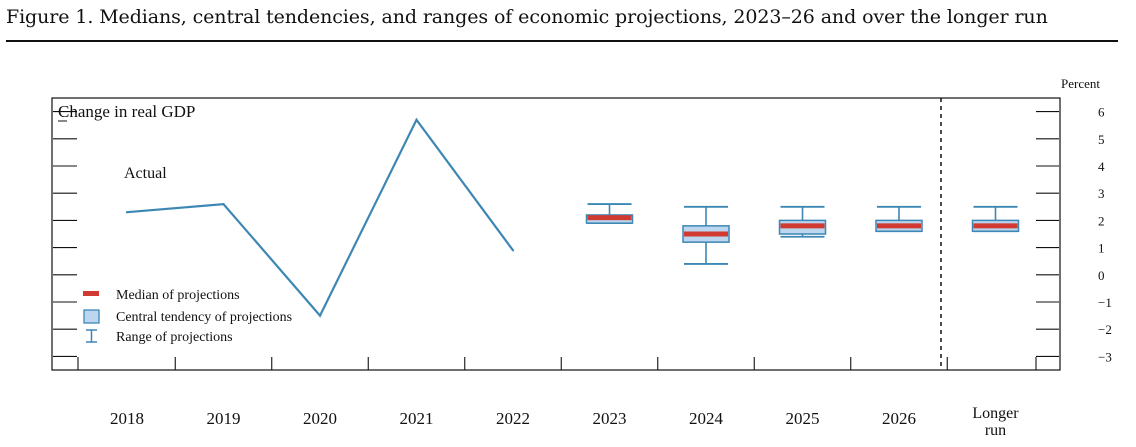  What do you see at coordinates (802, 221) in the screenshot?
I see `projection-2025` at bounding box center [802, 221].